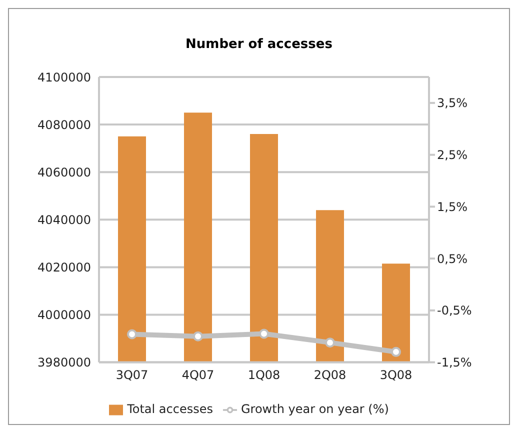 This screenshot has height=435, width=517. Describe the element at coordinates (452, 103) in the screenshot. I see `y2-tick-label: 3,5%` at that location.